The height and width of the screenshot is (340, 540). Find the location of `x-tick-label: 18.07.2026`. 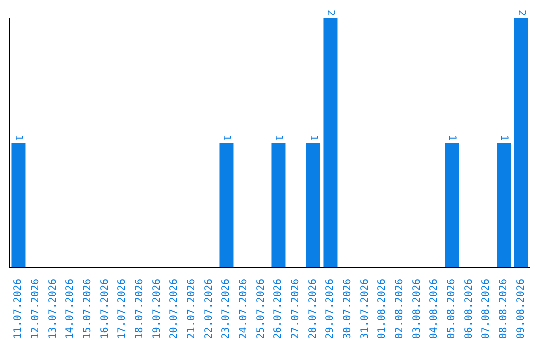

x-tick-label: 18.07.2026 is located at coordinates (140, 309).